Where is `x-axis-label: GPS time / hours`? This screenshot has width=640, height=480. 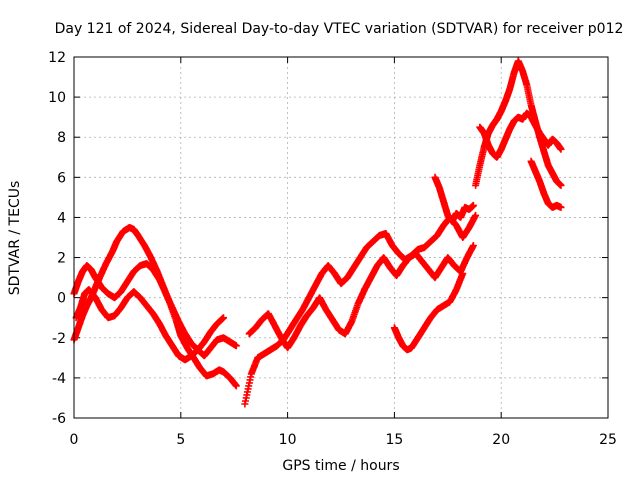 x-axis-label: GPS time / hours is located at coordinates (340, 466).